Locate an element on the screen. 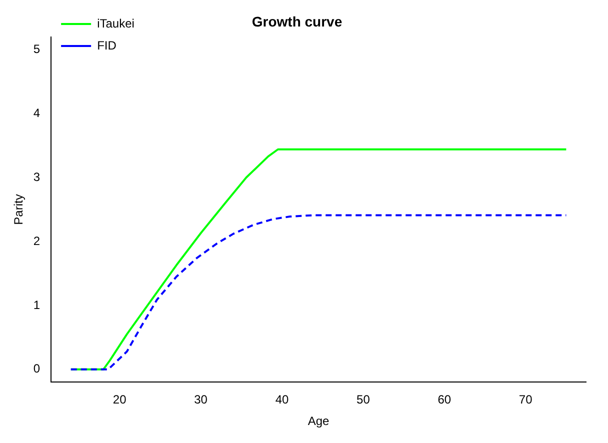  x-tick-label: 30 is located at coordinates (201, 399).